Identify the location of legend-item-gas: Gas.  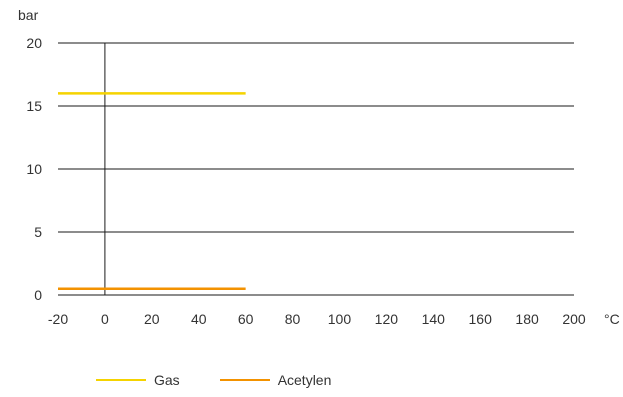
(138, 380).